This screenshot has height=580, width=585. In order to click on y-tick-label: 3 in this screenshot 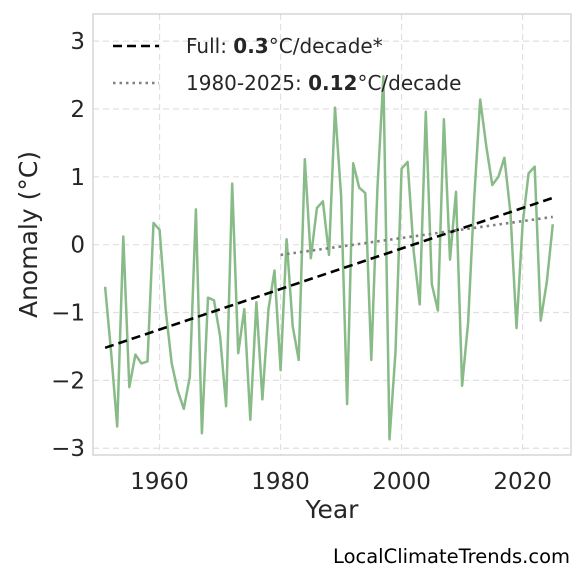, I will do `click(77, 42)`.